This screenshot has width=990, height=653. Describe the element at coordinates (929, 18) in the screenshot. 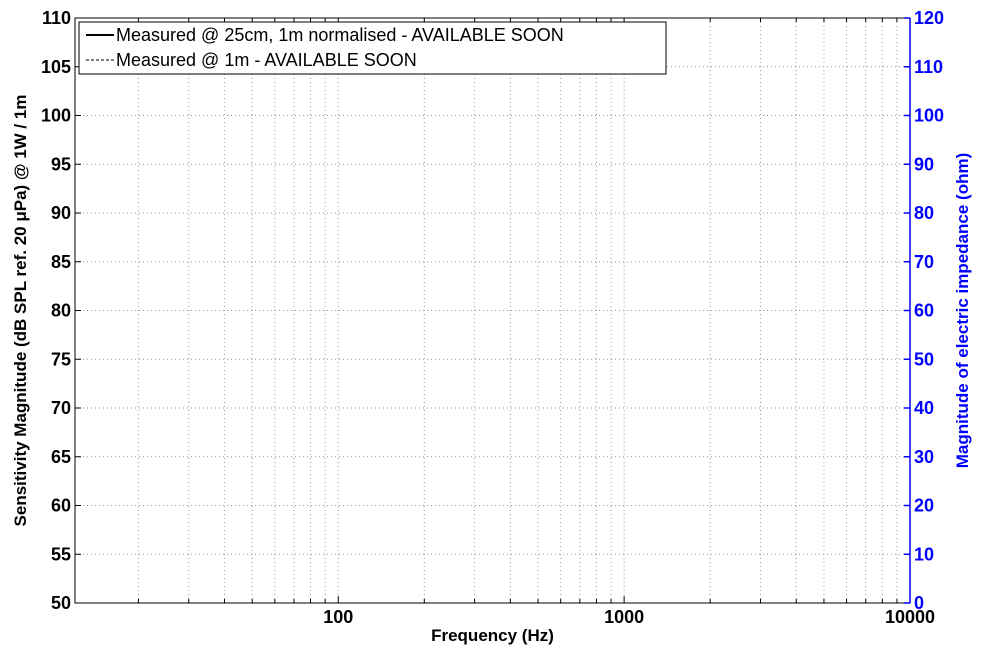

I see `right-y-tick-label: 120` at that location.